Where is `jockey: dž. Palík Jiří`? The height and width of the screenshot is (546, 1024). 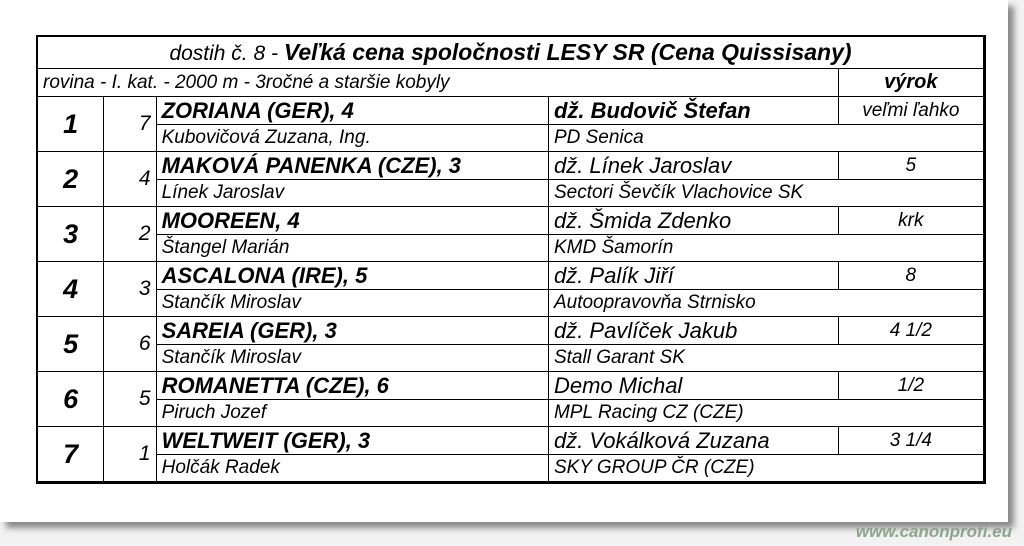 jockey: dž. Palík Jiří is located at coordinates (693, 275).